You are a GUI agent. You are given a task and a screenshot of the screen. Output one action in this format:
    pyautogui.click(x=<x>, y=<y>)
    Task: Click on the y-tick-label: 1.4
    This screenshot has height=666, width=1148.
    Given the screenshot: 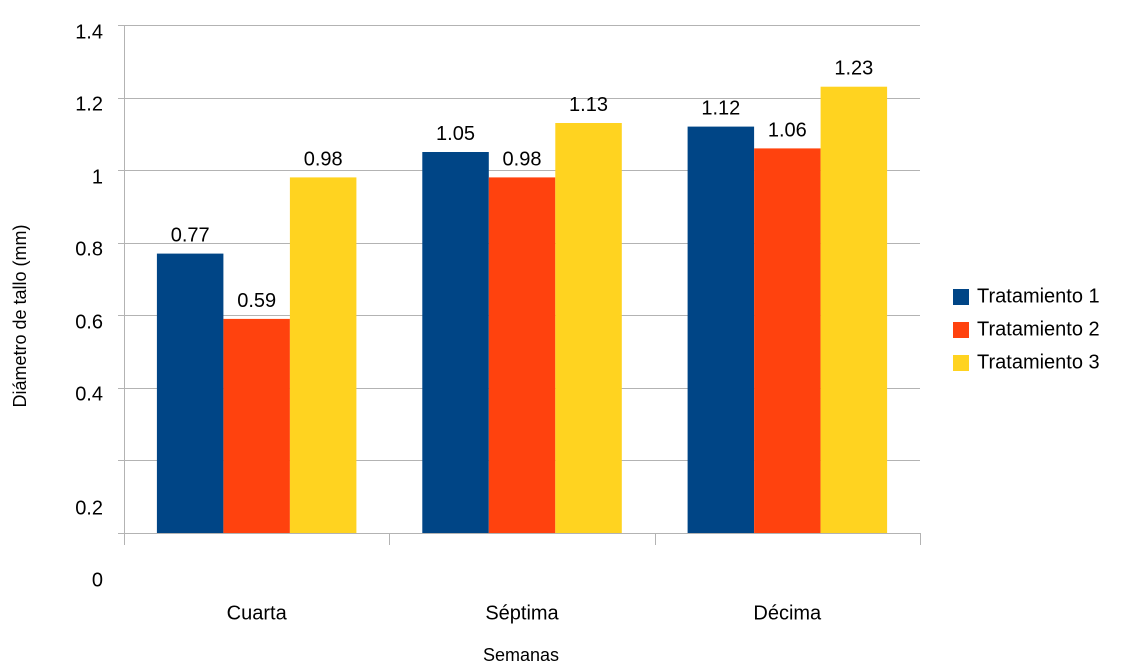 What is the action you would take?
    pyautogui.click(x=89, y=32)
    